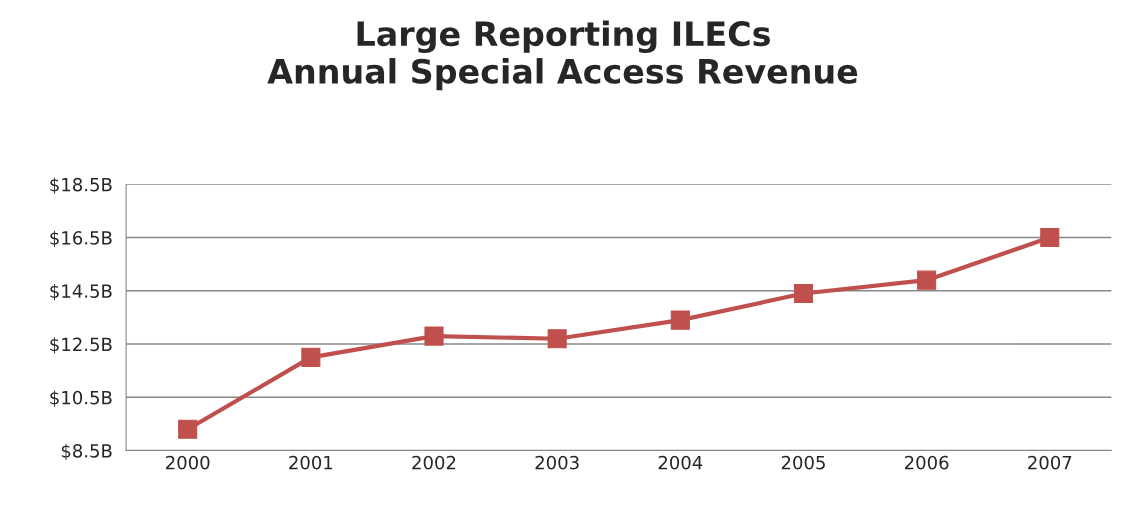 This screenshot has width=1126, height=512. I want to click on x-tick-label: 2004, so click(680, 462).